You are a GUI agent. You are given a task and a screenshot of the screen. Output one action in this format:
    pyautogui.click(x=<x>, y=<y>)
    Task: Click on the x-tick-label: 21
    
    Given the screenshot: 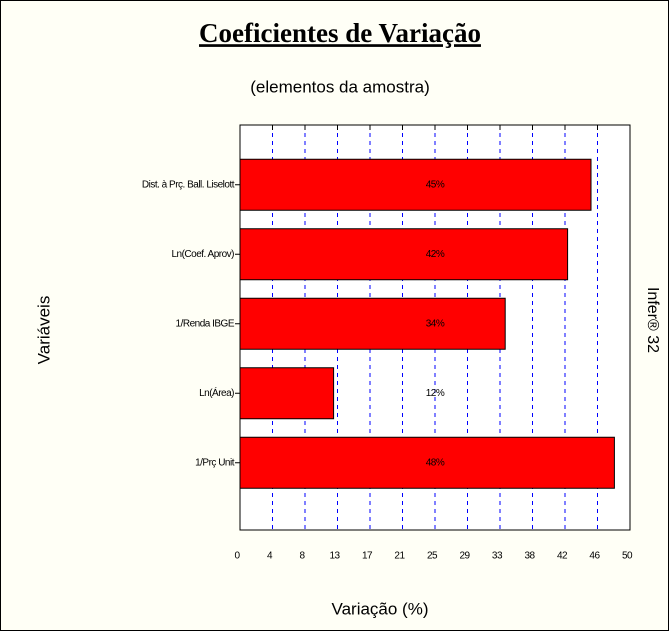 What is the action you would take?
    pyautogui.click(x=399, y=556)
    